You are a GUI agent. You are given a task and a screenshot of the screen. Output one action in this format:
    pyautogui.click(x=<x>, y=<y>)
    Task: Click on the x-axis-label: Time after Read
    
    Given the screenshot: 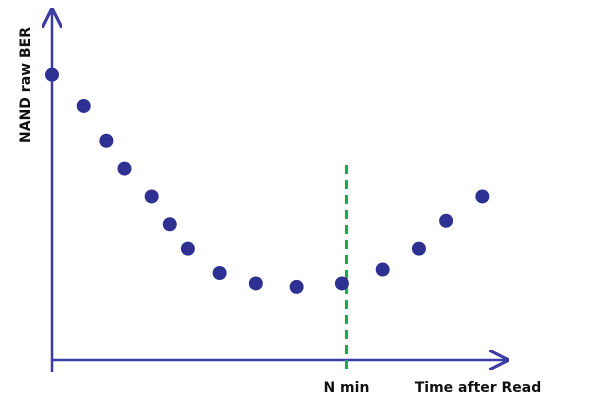 What is the action you would take?
    pyautogui.click(x=478, y=388)
    